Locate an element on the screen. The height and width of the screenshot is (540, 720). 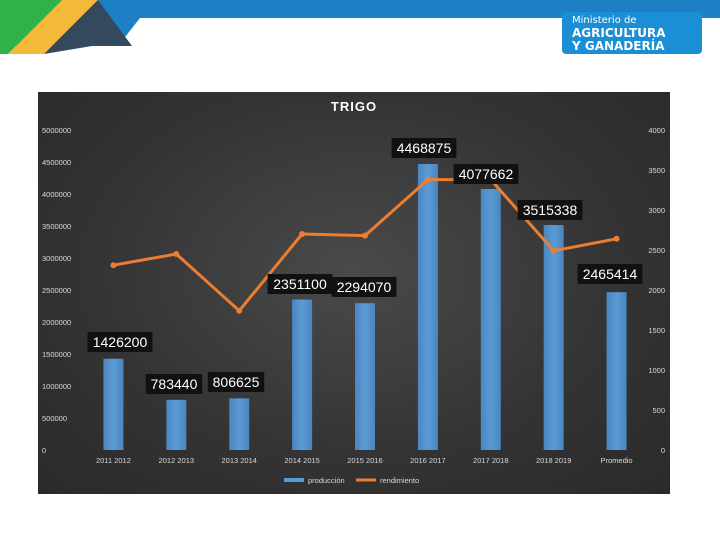
right-tick-label: 0 is located at coordinates (663, 450).